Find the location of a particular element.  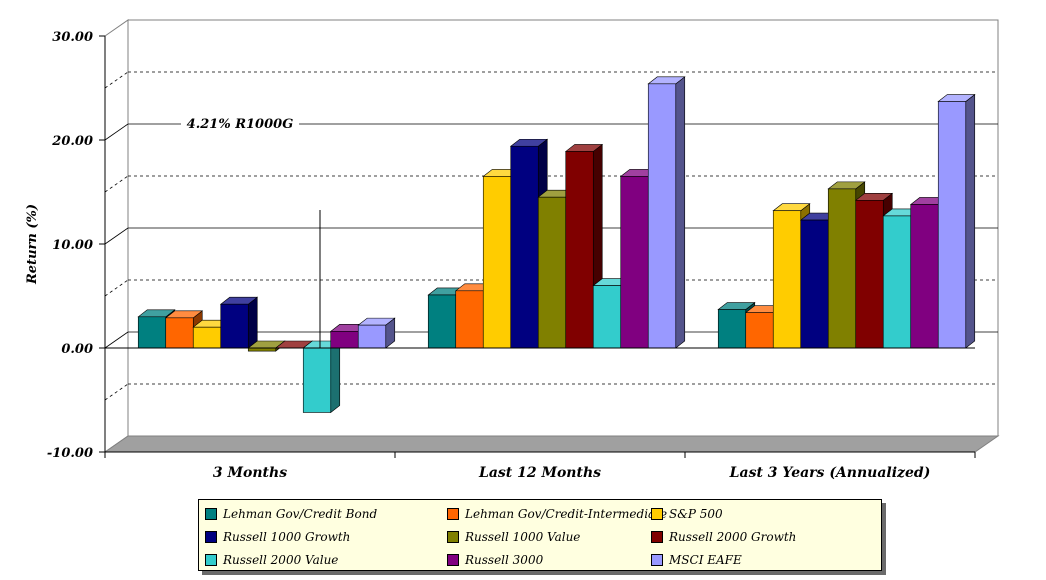

y-tick-label: 10.00 is located at coordinates (72, 245).